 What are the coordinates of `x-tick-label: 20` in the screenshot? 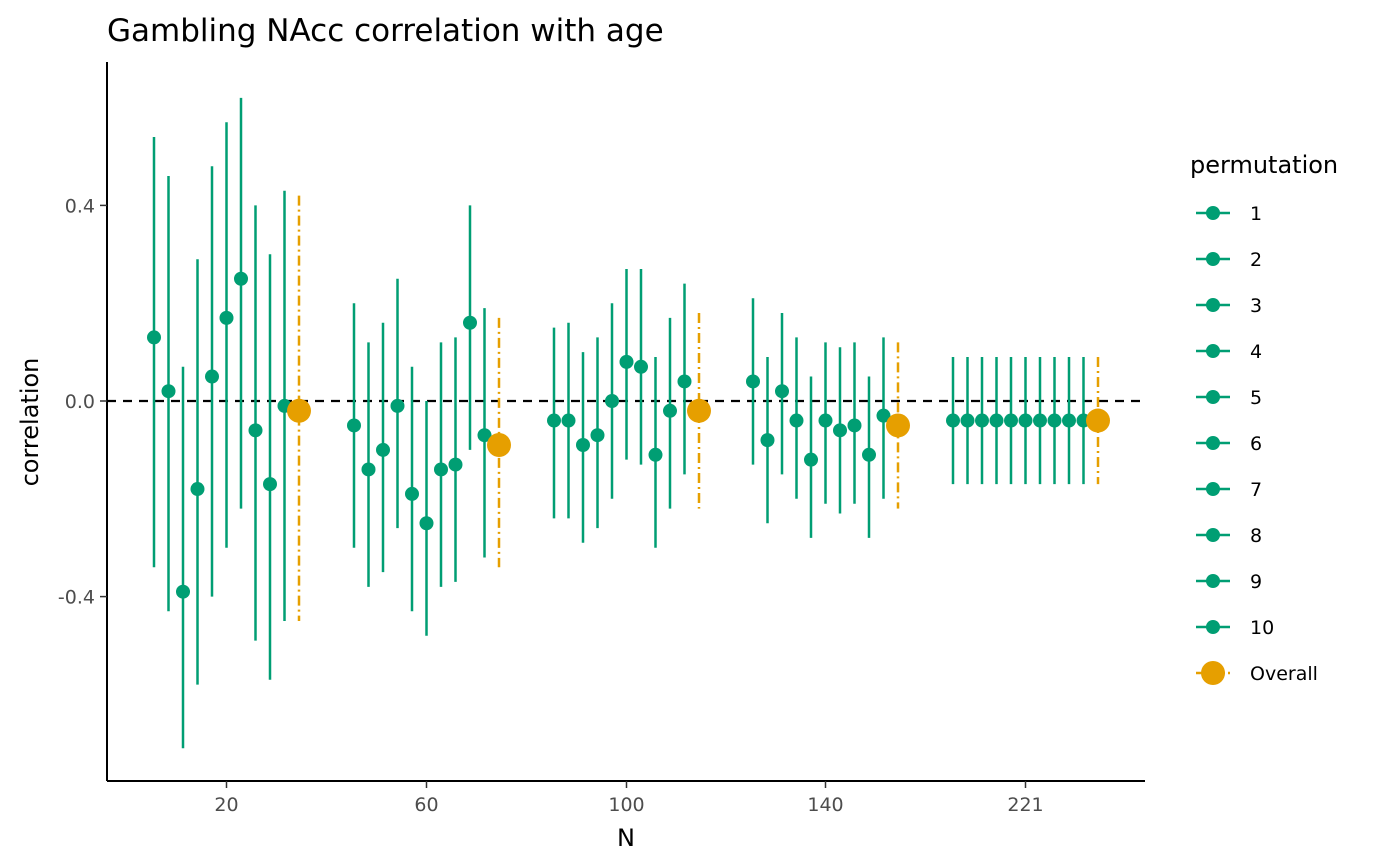 It's located at (226, 805).